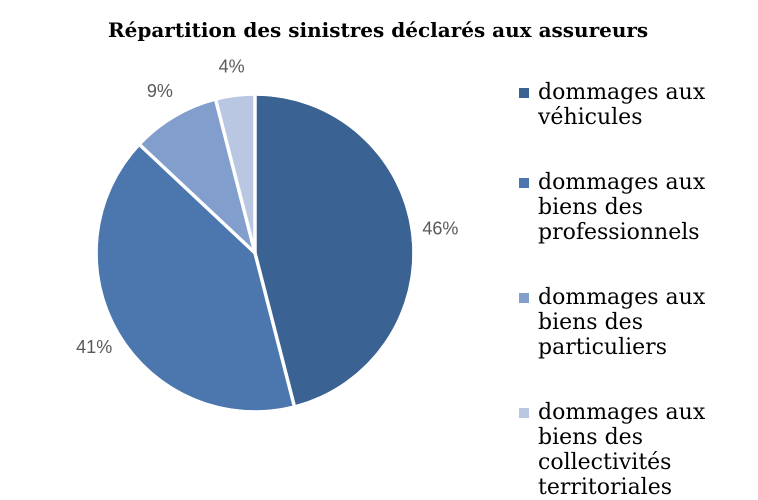  I want to click on legend-item-professionnels: dommages aux biens des professionnels, so click(636, 207).